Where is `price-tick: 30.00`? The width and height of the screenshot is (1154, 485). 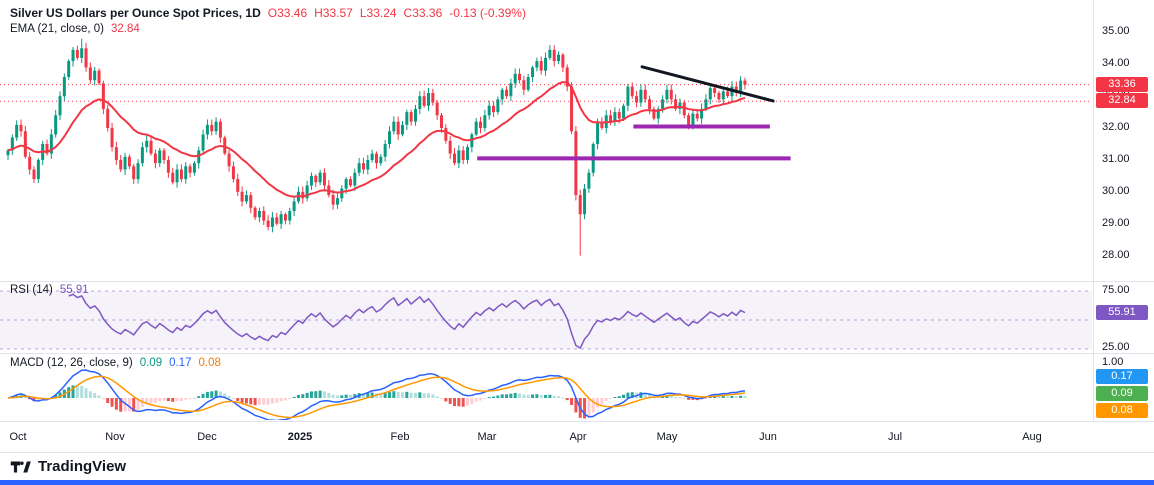 price-tick: 30.00 is located at coordinates (1116, 191).